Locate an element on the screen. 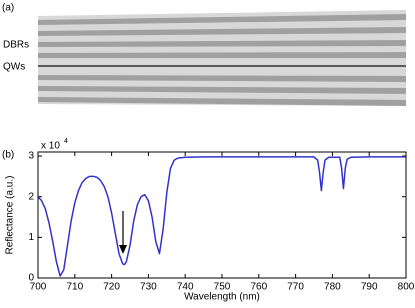  x-tick-label: 770 is located at coordinates (295, 287).